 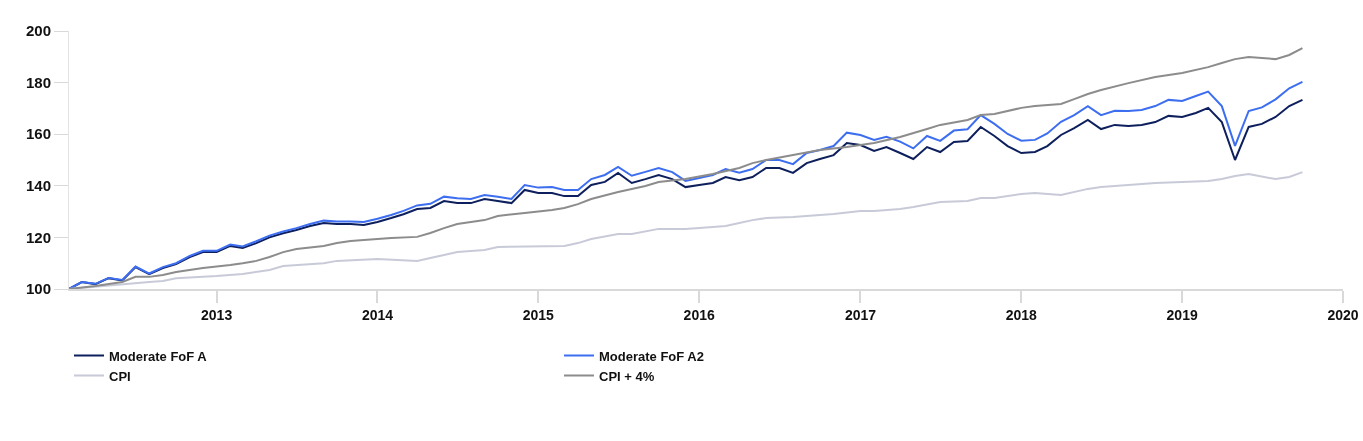 I want to click on y-tick-label: 120, so click(x=38, y=237).